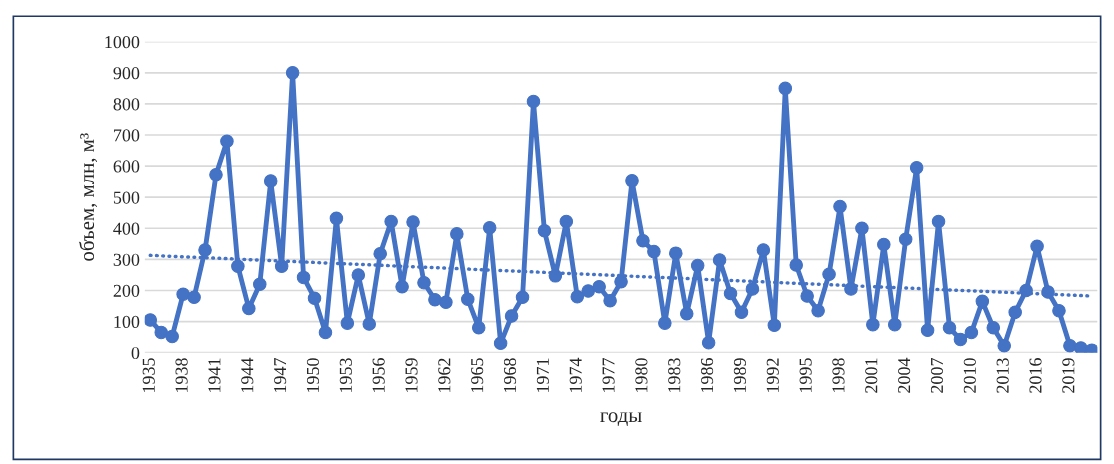 The image size is (1114, 464). I want to click on x-tick-label: 1953, so click(345, 375).